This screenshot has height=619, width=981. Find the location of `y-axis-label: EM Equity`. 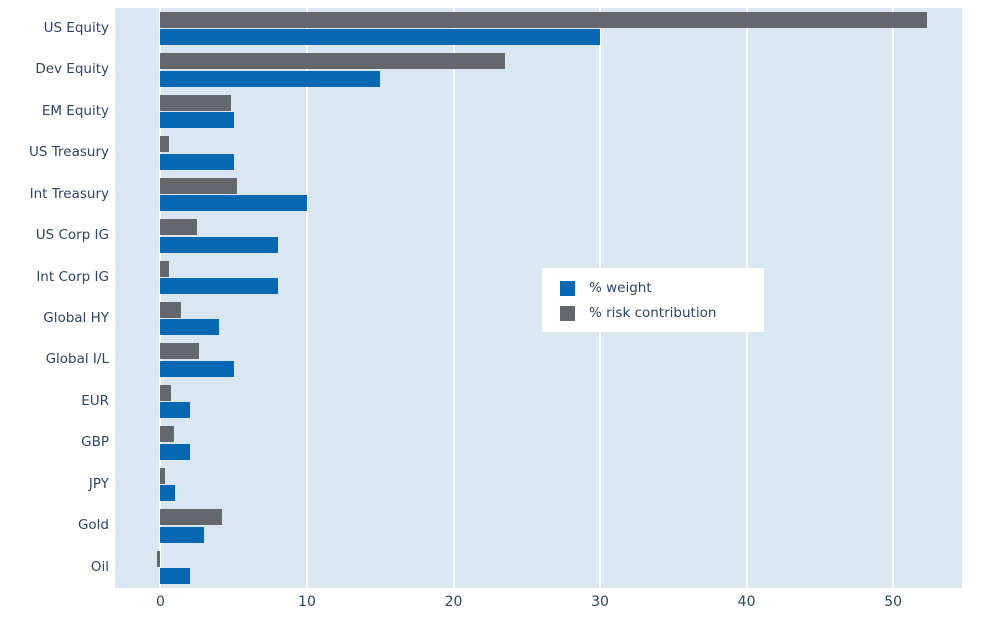

y-axis-label: EM Equity is located at coordinates (75, 110).